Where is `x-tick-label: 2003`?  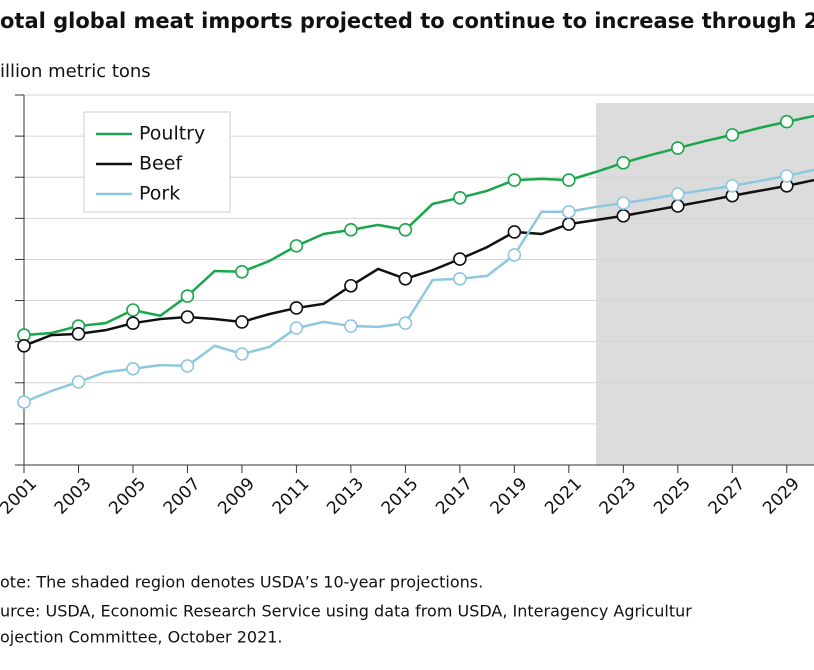
x-tick-label: 2003 is located at coordinates (73, 496).